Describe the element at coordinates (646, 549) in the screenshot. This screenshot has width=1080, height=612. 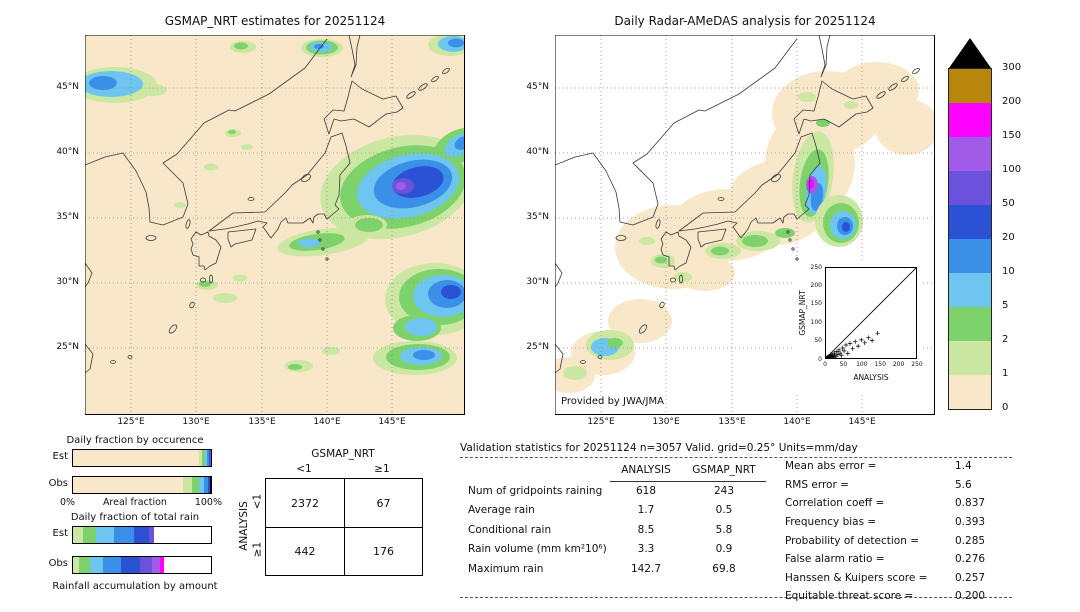
I see `value-analysis: 3.3` at that location.